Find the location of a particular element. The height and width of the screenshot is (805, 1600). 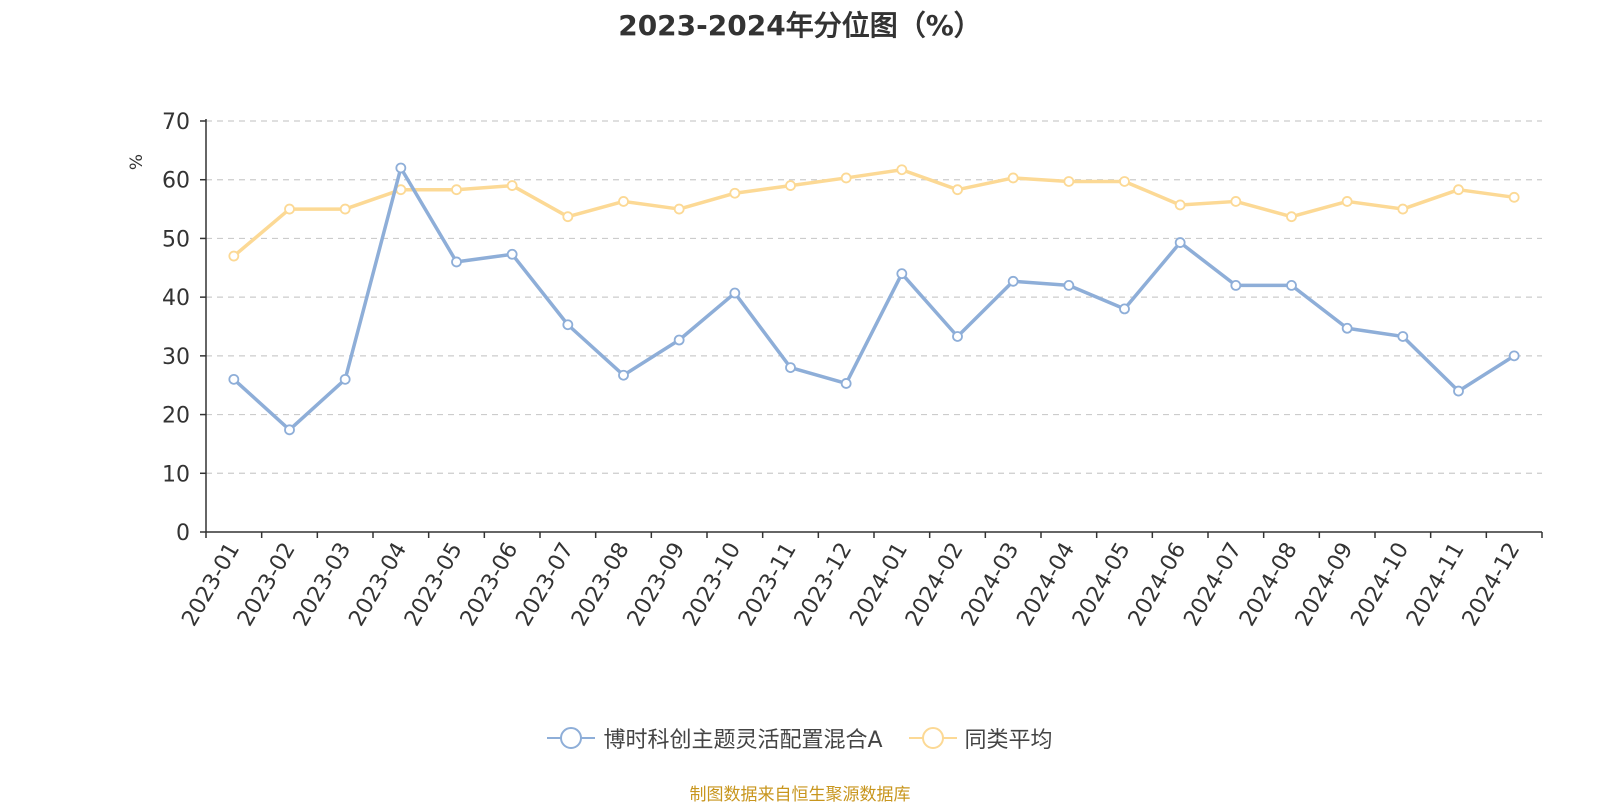

y-tick-label: 10 is located at coordinates (176, 474).